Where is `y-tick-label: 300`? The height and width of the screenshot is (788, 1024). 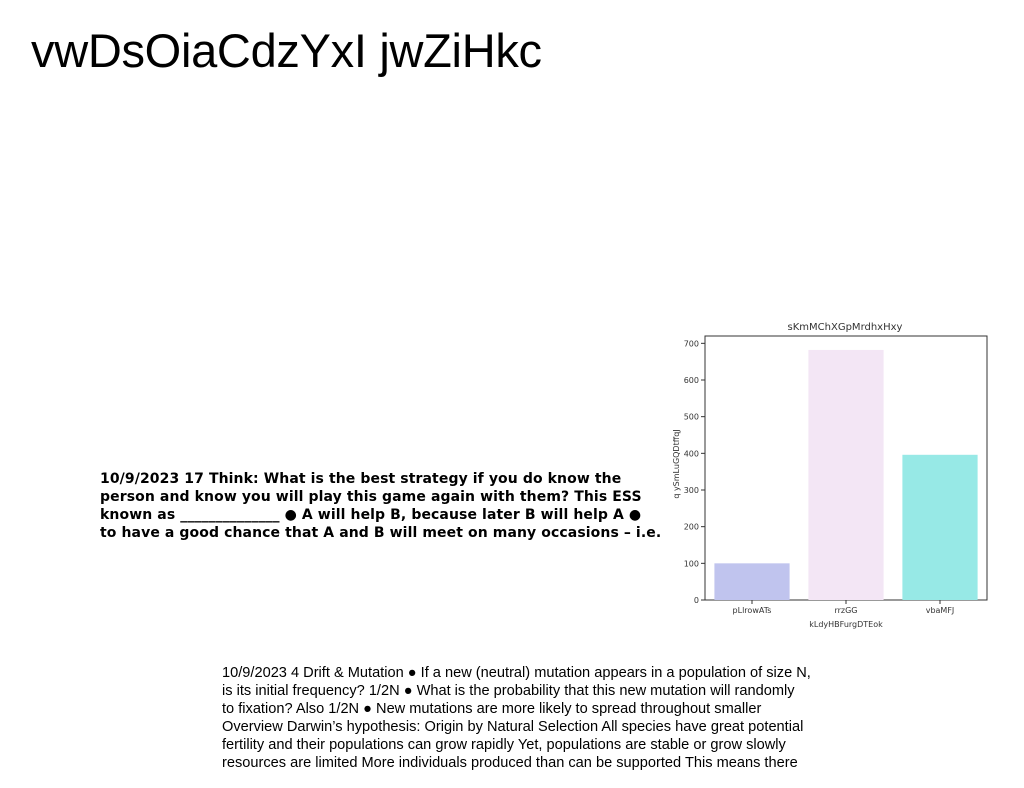 y-tick-label: 300 is located at coordinates (691, 490).